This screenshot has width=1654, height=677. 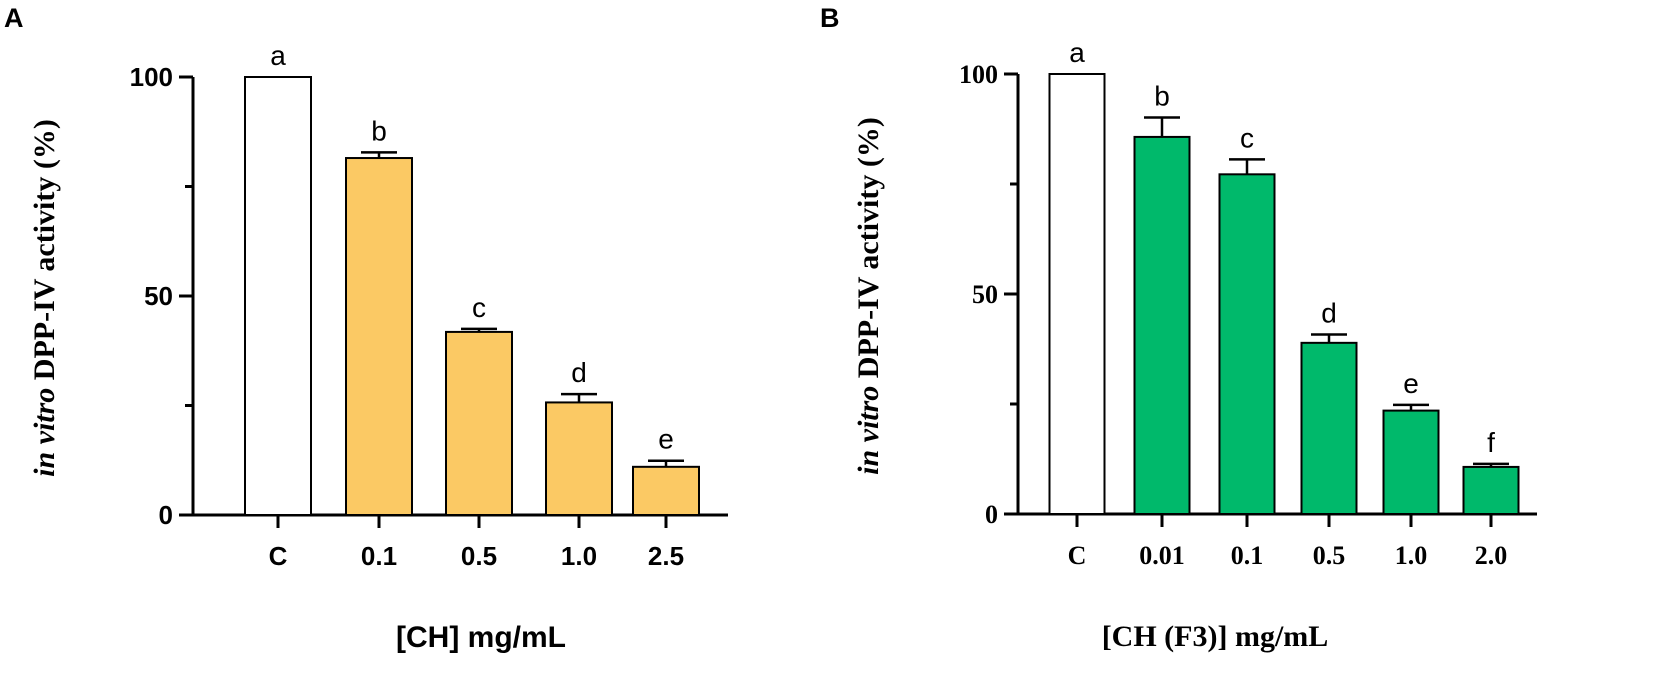 What do you see at coordinates (44, 298) in the screenshot?
I see `panel-a-y-axis-label: in vitro DPP-IV activity (%)` at bounding box center [44, 298].